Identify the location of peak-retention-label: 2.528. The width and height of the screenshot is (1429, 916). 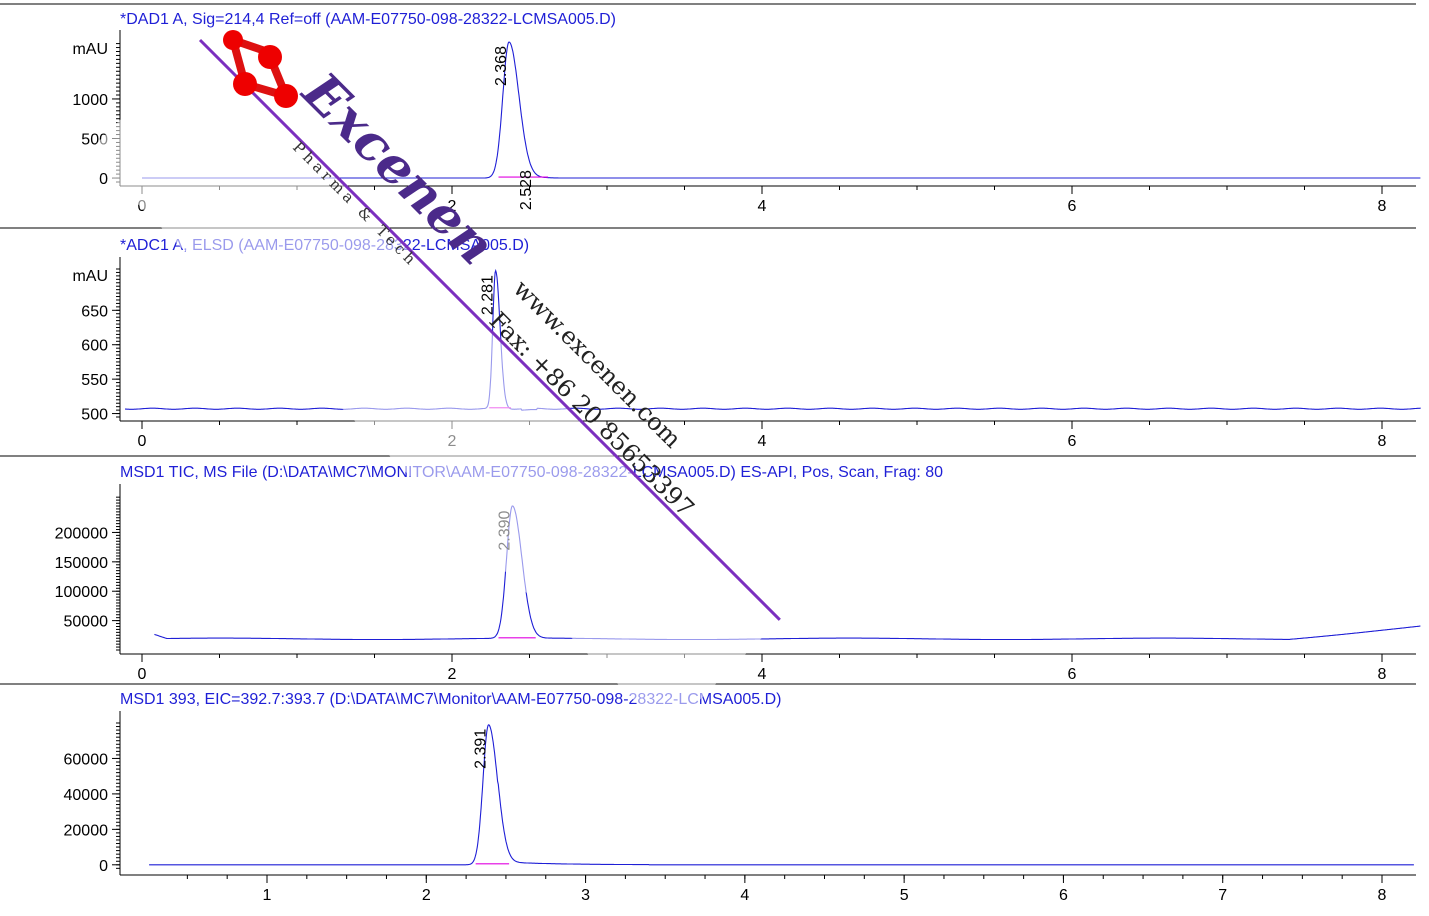
(526, 190).